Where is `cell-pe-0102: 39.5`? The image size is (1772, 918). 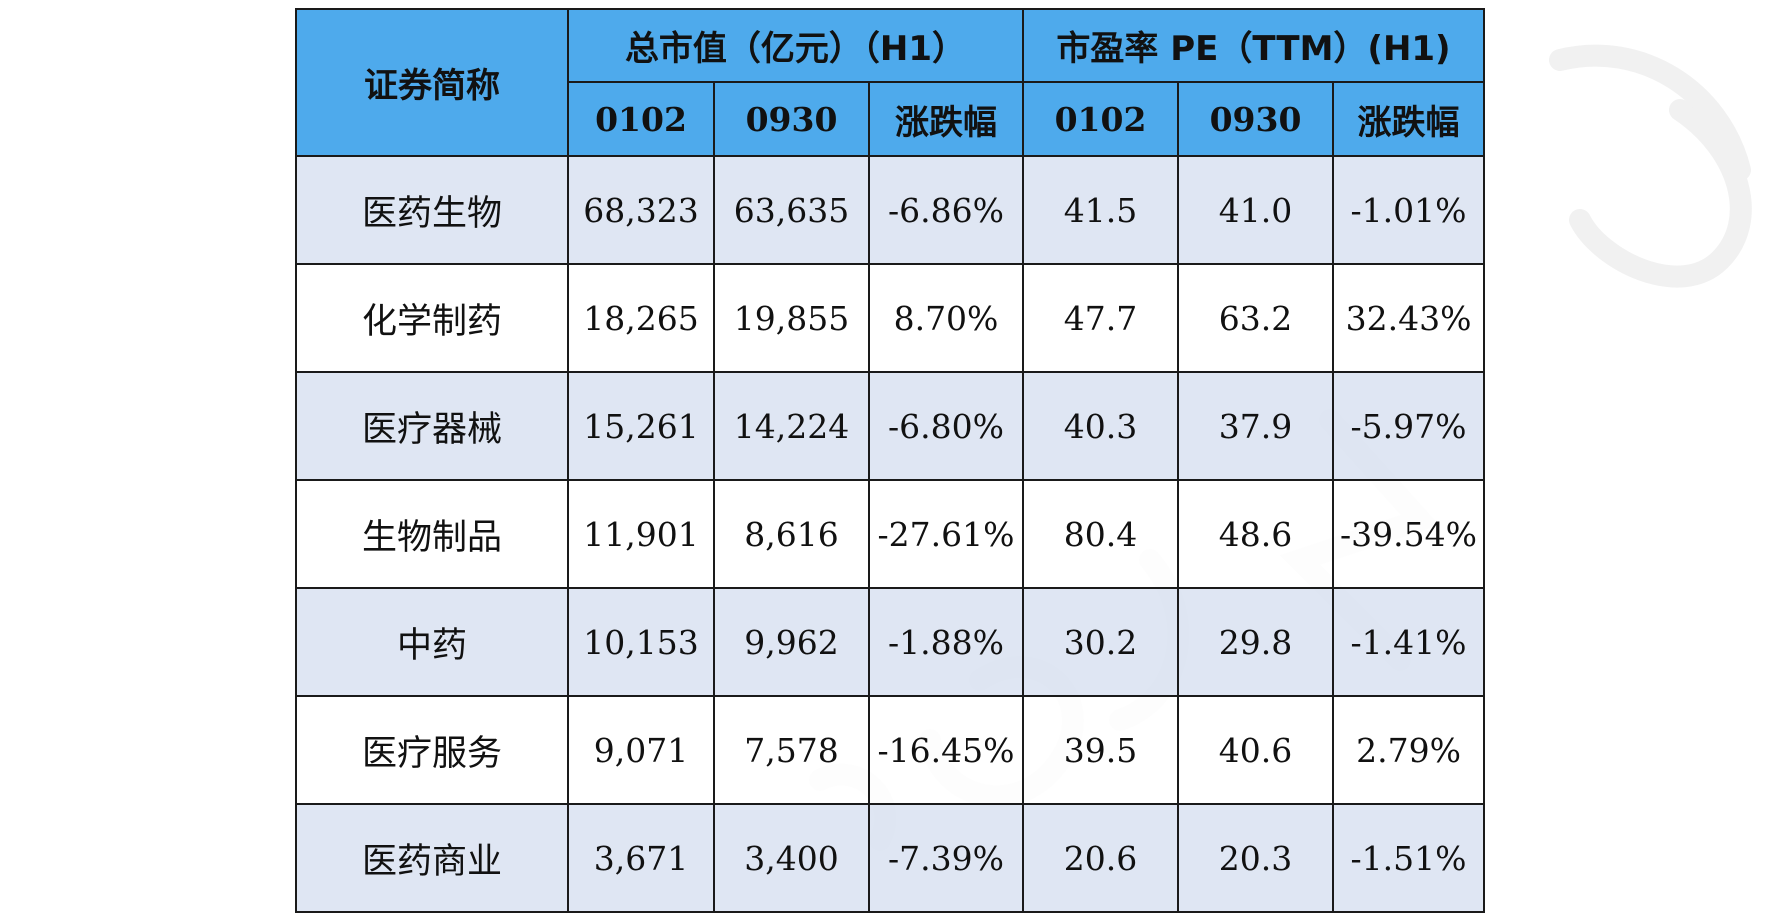 cell-pe-0102: 39.5 is located at coordinates (1100, 750).